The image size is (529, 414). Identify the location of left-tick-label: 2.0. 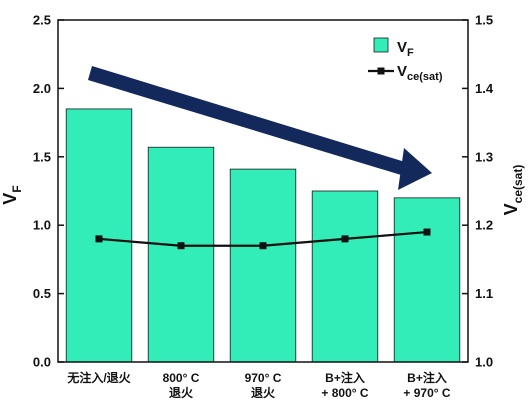
(42, 88).